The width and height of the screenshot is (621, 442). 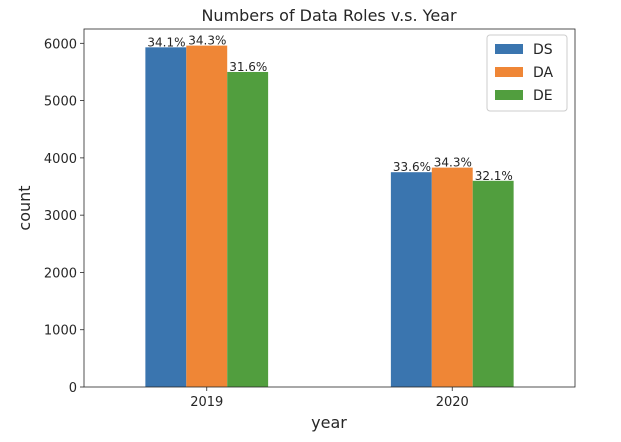 What do you see at coordinates (543, 96) in the screenshot?
I see `legend-label-de: DE` at bounding box center [543, 96].